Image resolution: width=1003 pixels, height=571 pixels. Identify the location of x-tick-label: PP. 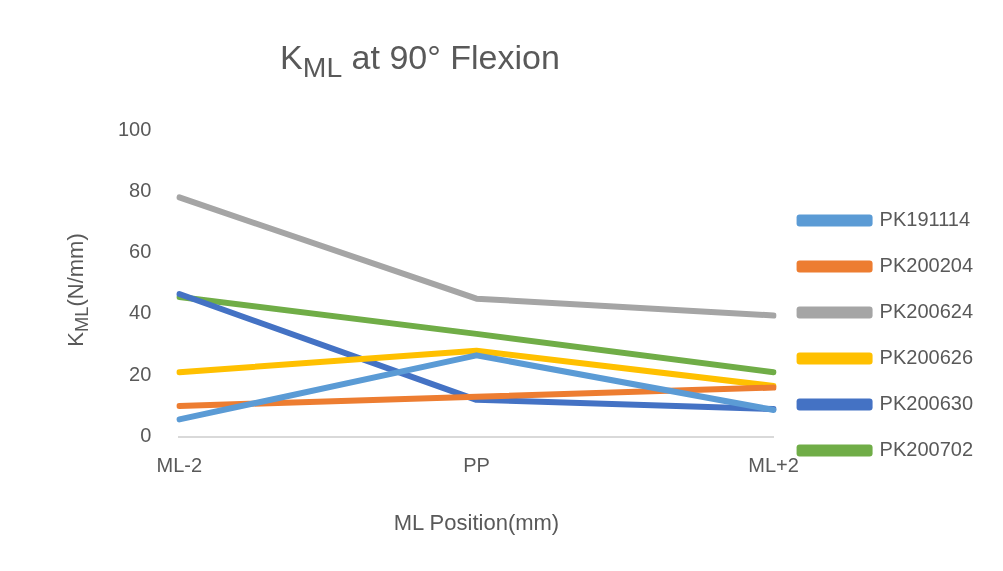
(476, 465).